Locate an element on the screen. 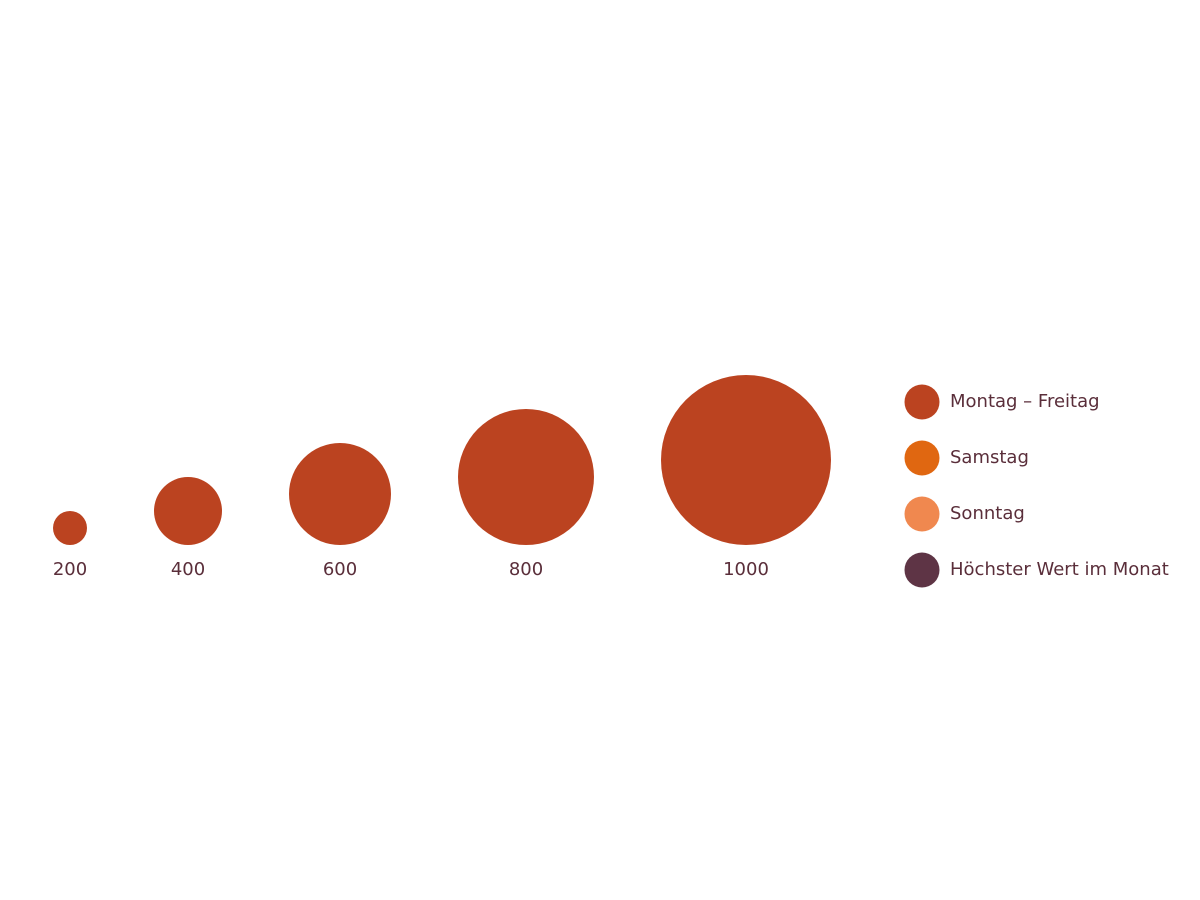 This screenshot has width=1200, height=900. size-label: 200 is located at coordinates (70, 569).